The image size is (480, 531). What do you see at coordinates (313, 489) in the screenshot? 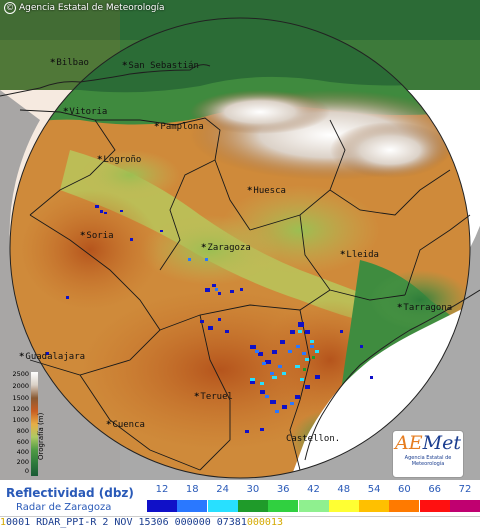
I see `legend-bin-label: 42` at bounding box center [313, 489].